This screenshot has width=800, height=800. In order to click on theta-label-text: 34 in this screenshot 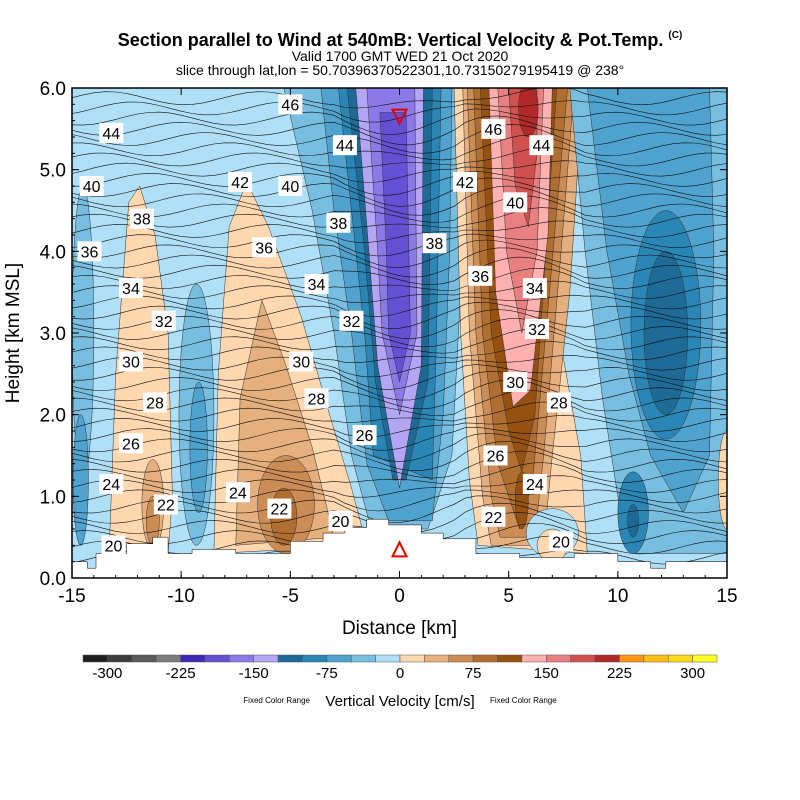, I will do `click(535, 289)`.